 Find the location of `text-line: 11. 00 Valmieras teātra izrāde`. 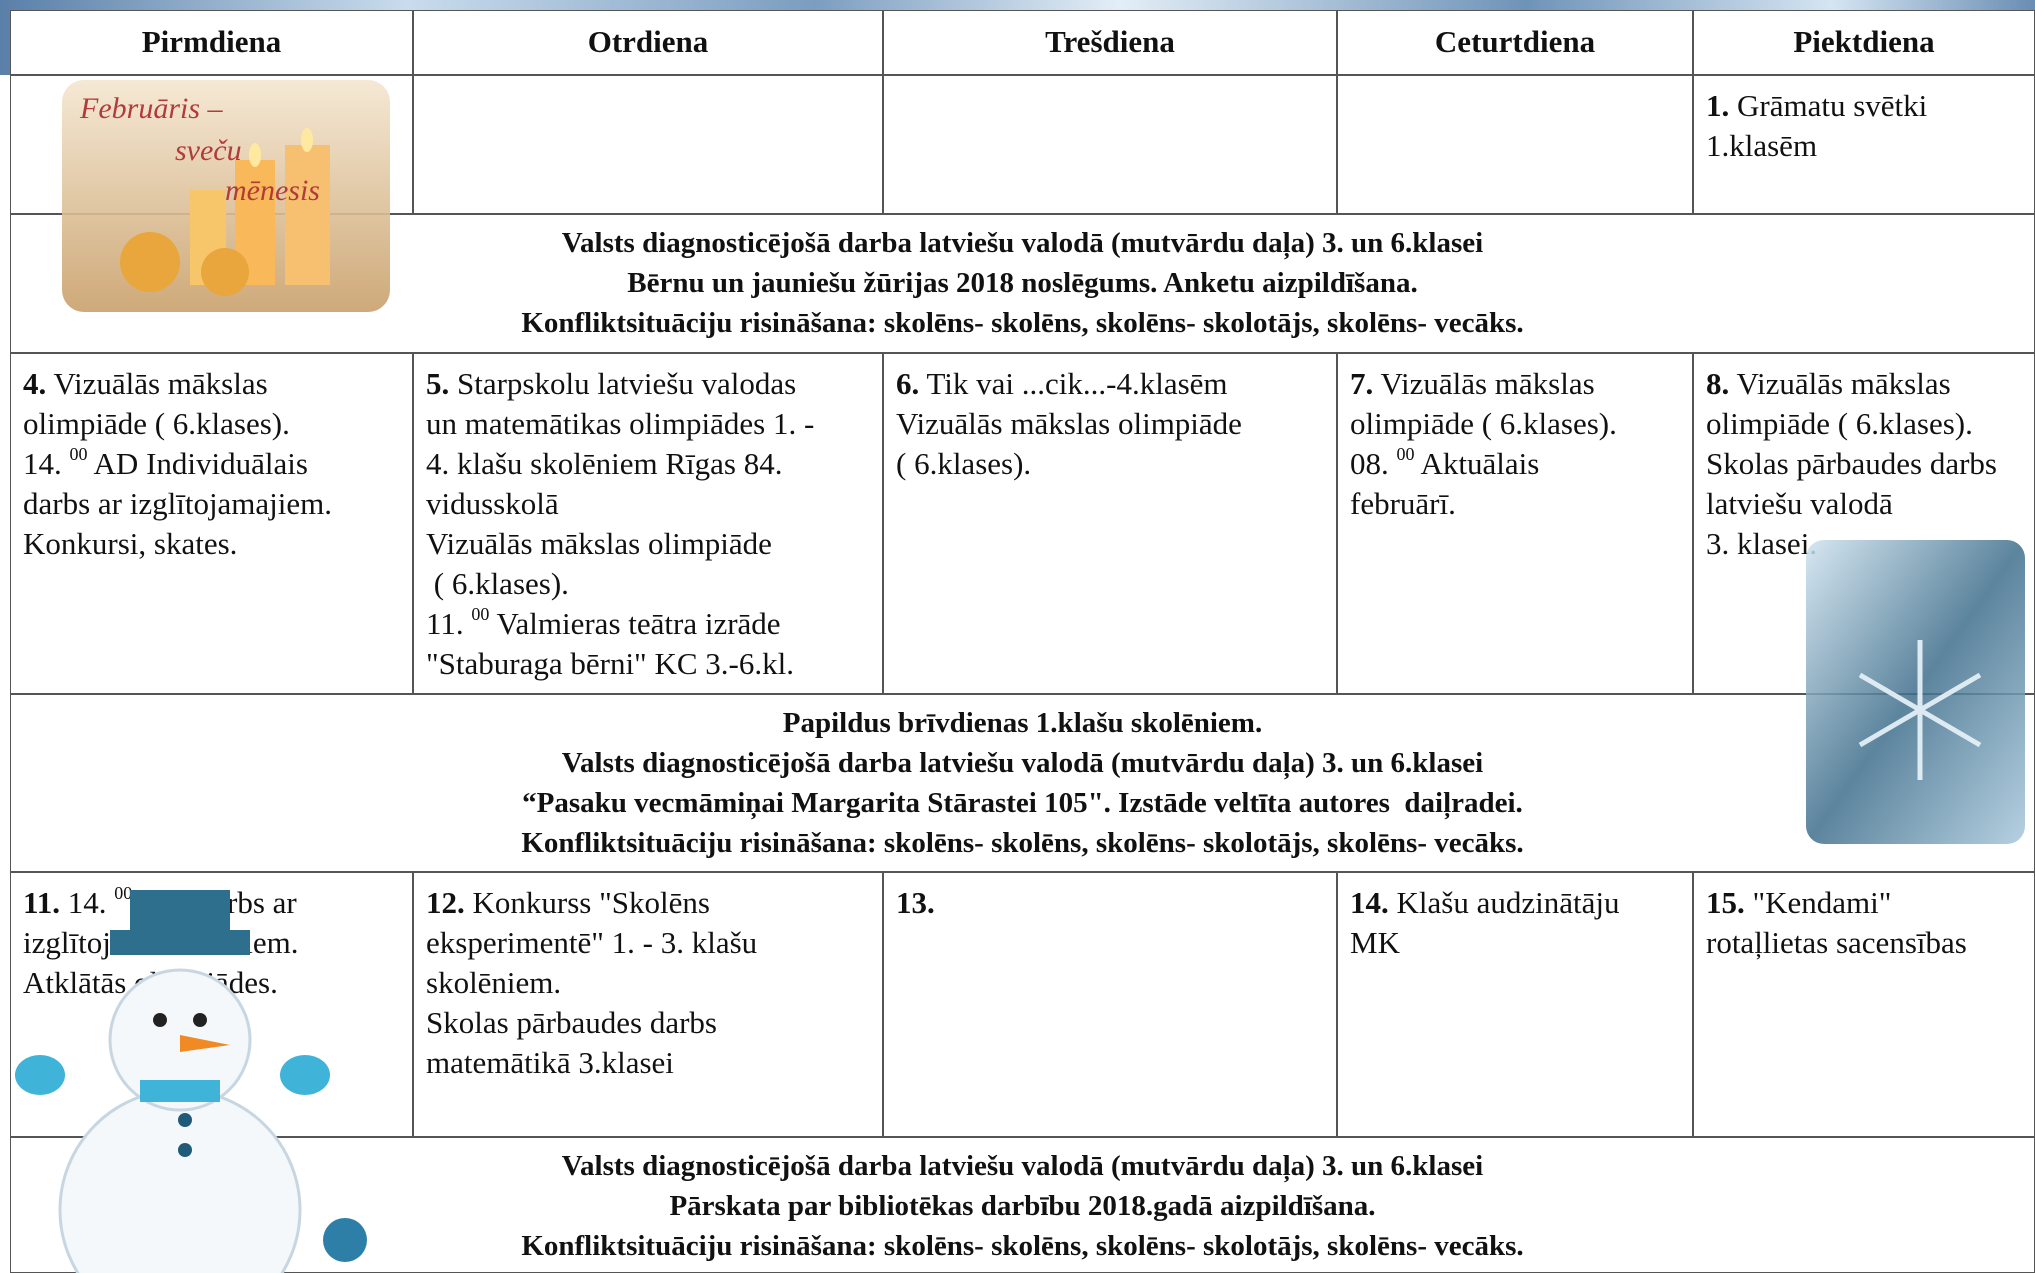

text-line: 11. 00 Valmieras teātra izrāde is located at coordinates (654, 624).